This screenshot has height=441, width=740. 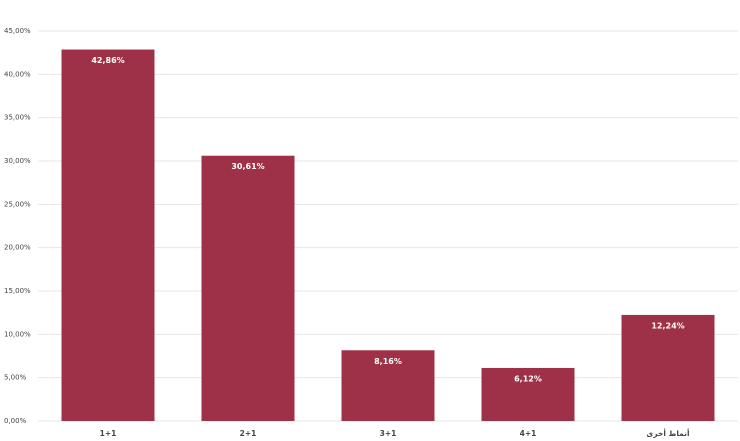 I want to click on x-tick-label: 3+1, so click(x=388, y=433).